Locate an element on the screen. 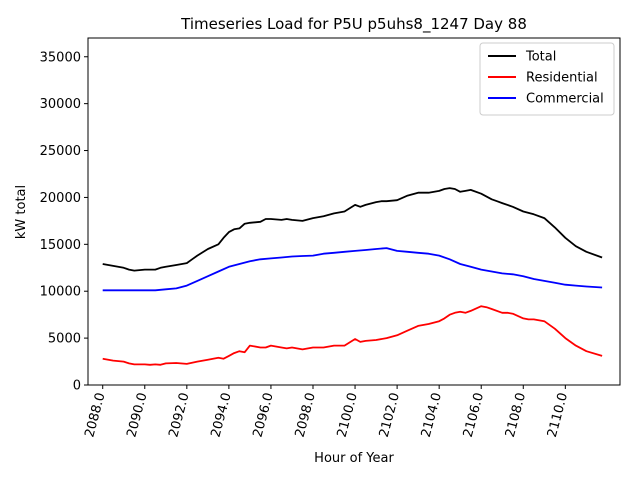  x-tick-label: 2110.0 is located at coordinates (558, 415).